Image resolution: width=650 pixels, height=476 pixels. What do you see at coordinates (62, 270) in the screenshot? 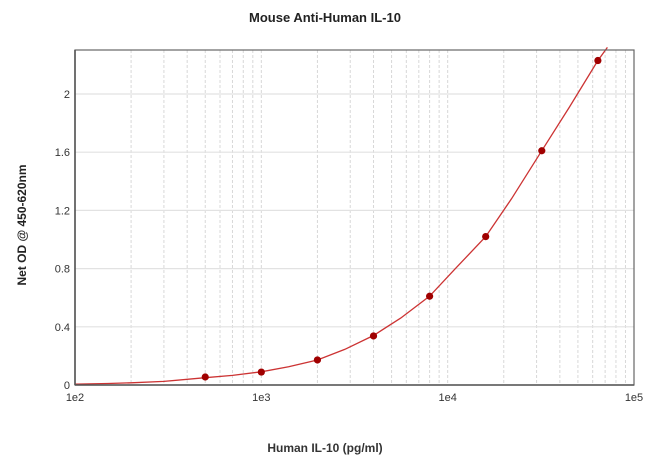
I see `y-tick-label: 0.8` at bounding box center [62, 270].